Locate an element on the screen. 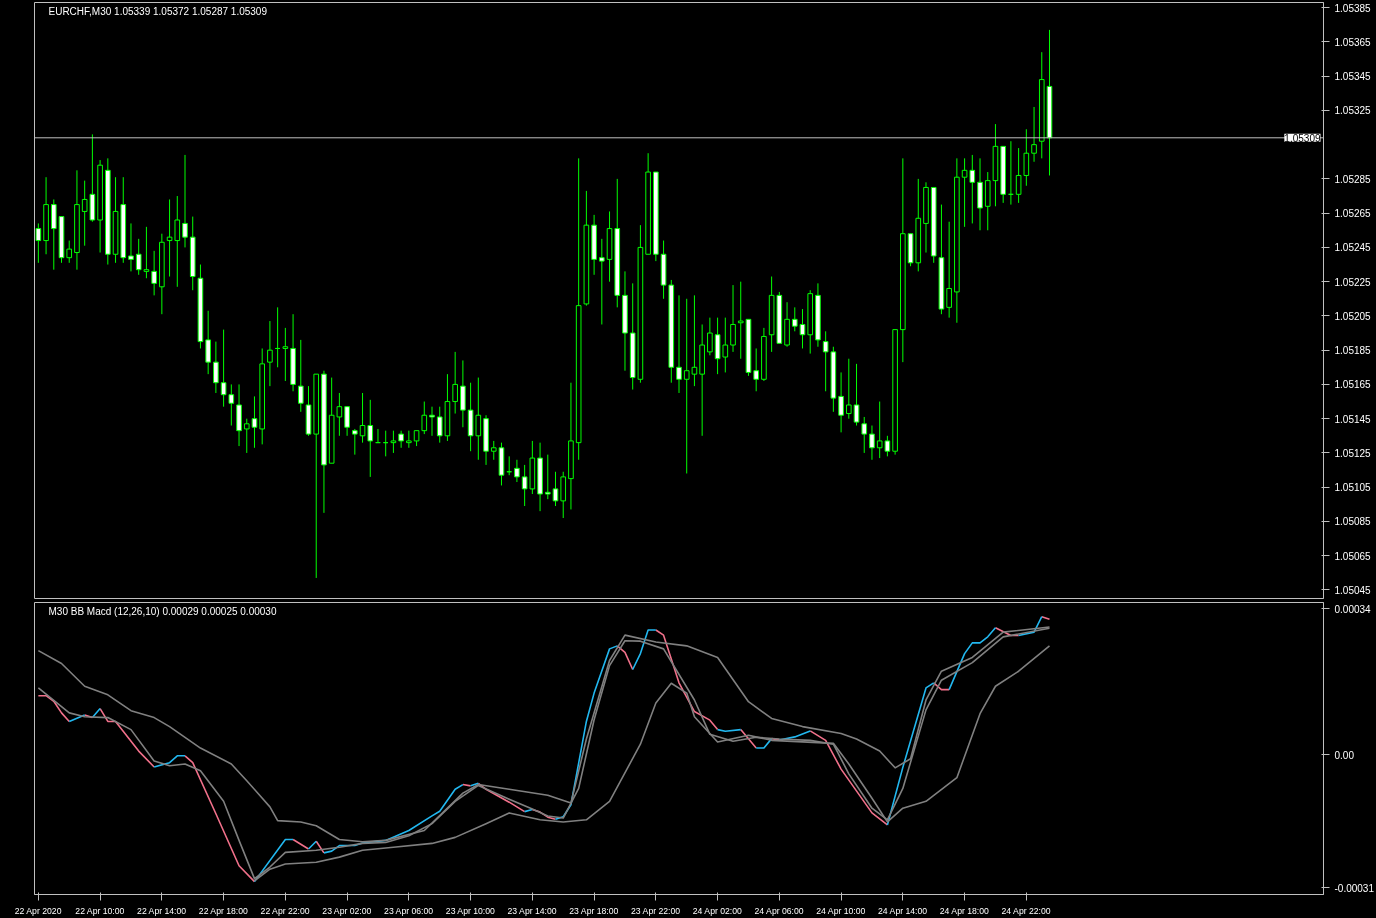  x-tick-label: 22 Apr 14:00 is located at coordinates (162, 910).